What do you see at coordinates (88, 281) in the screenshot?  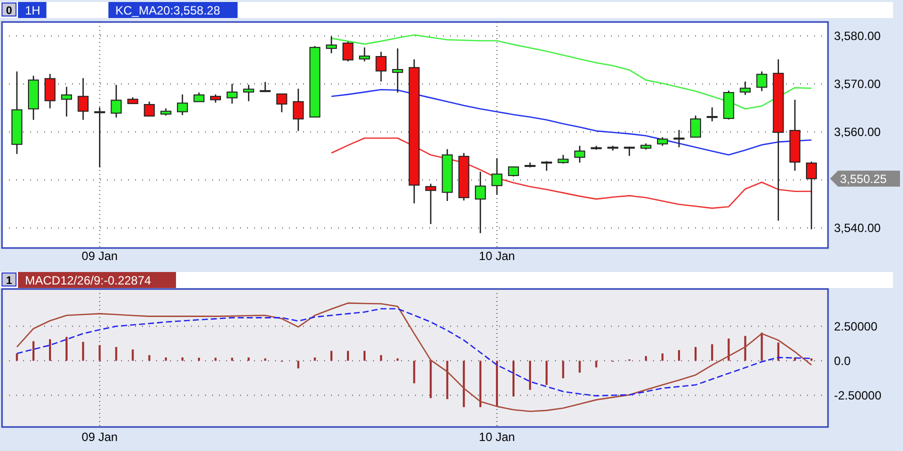 I see `chart-title: MACD12/26/9:-0.22874` at bounding box center [88, 281].